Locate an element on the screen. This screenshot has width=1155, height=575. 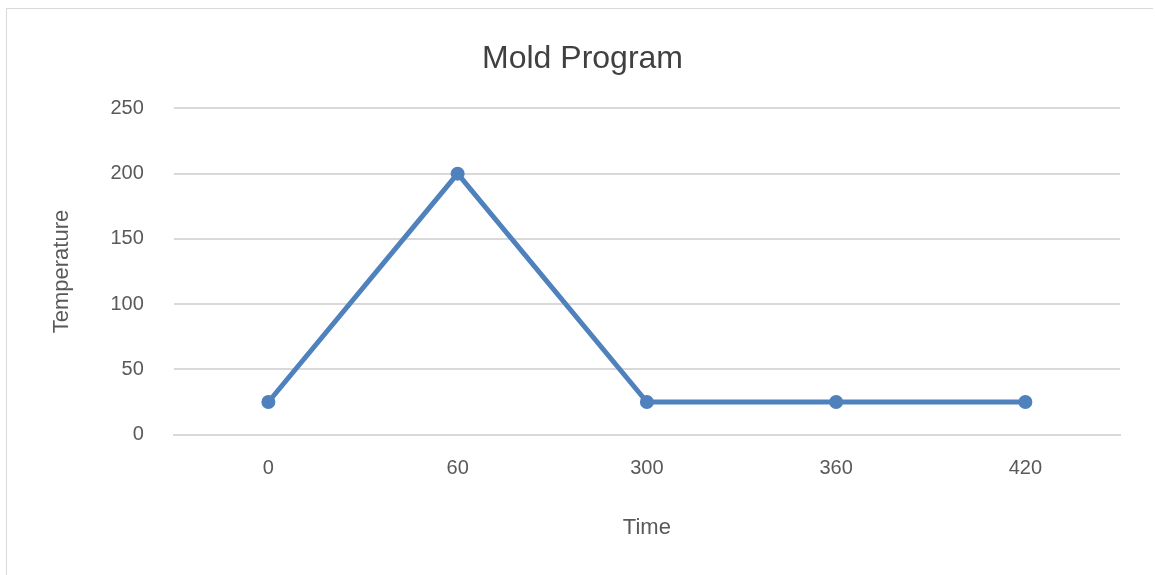
x-tick-label: 420 is located at coordinates (1025, 467).